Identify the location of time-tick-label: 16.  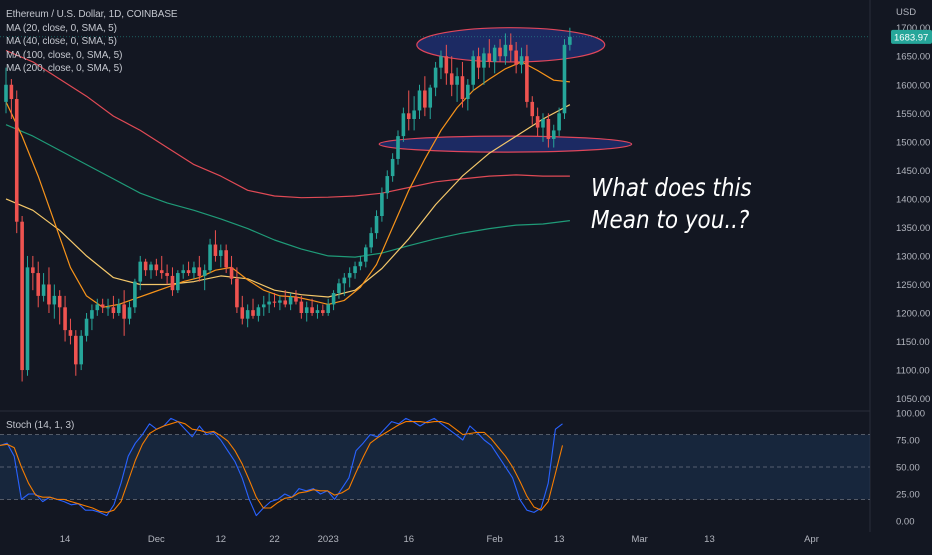
(408, 539).